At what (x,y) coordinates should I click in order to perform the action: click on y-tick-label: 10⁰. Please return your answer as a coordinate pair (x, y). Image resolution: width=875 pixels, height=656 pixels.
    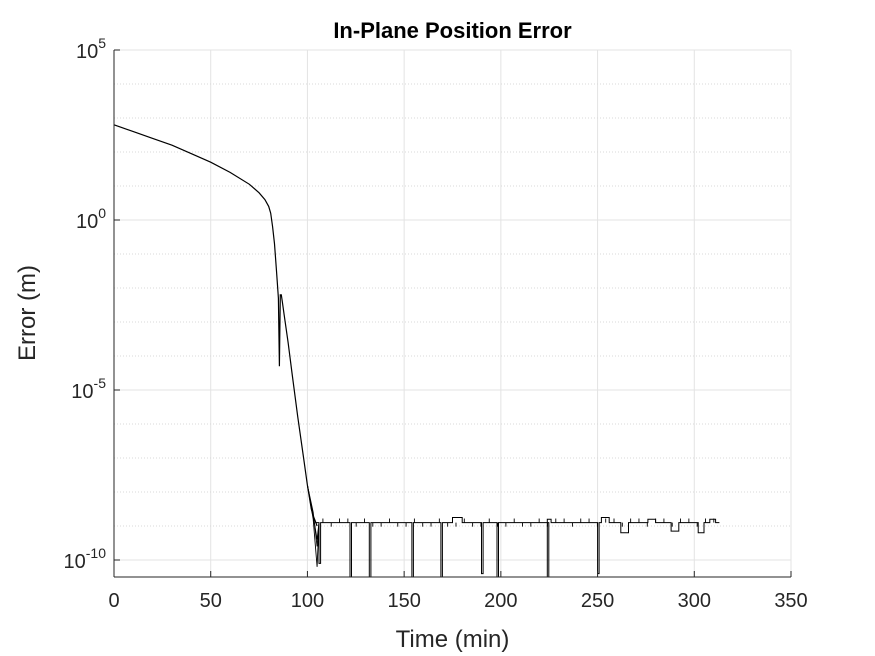
    Looking at the image, I should click on (91, 219).